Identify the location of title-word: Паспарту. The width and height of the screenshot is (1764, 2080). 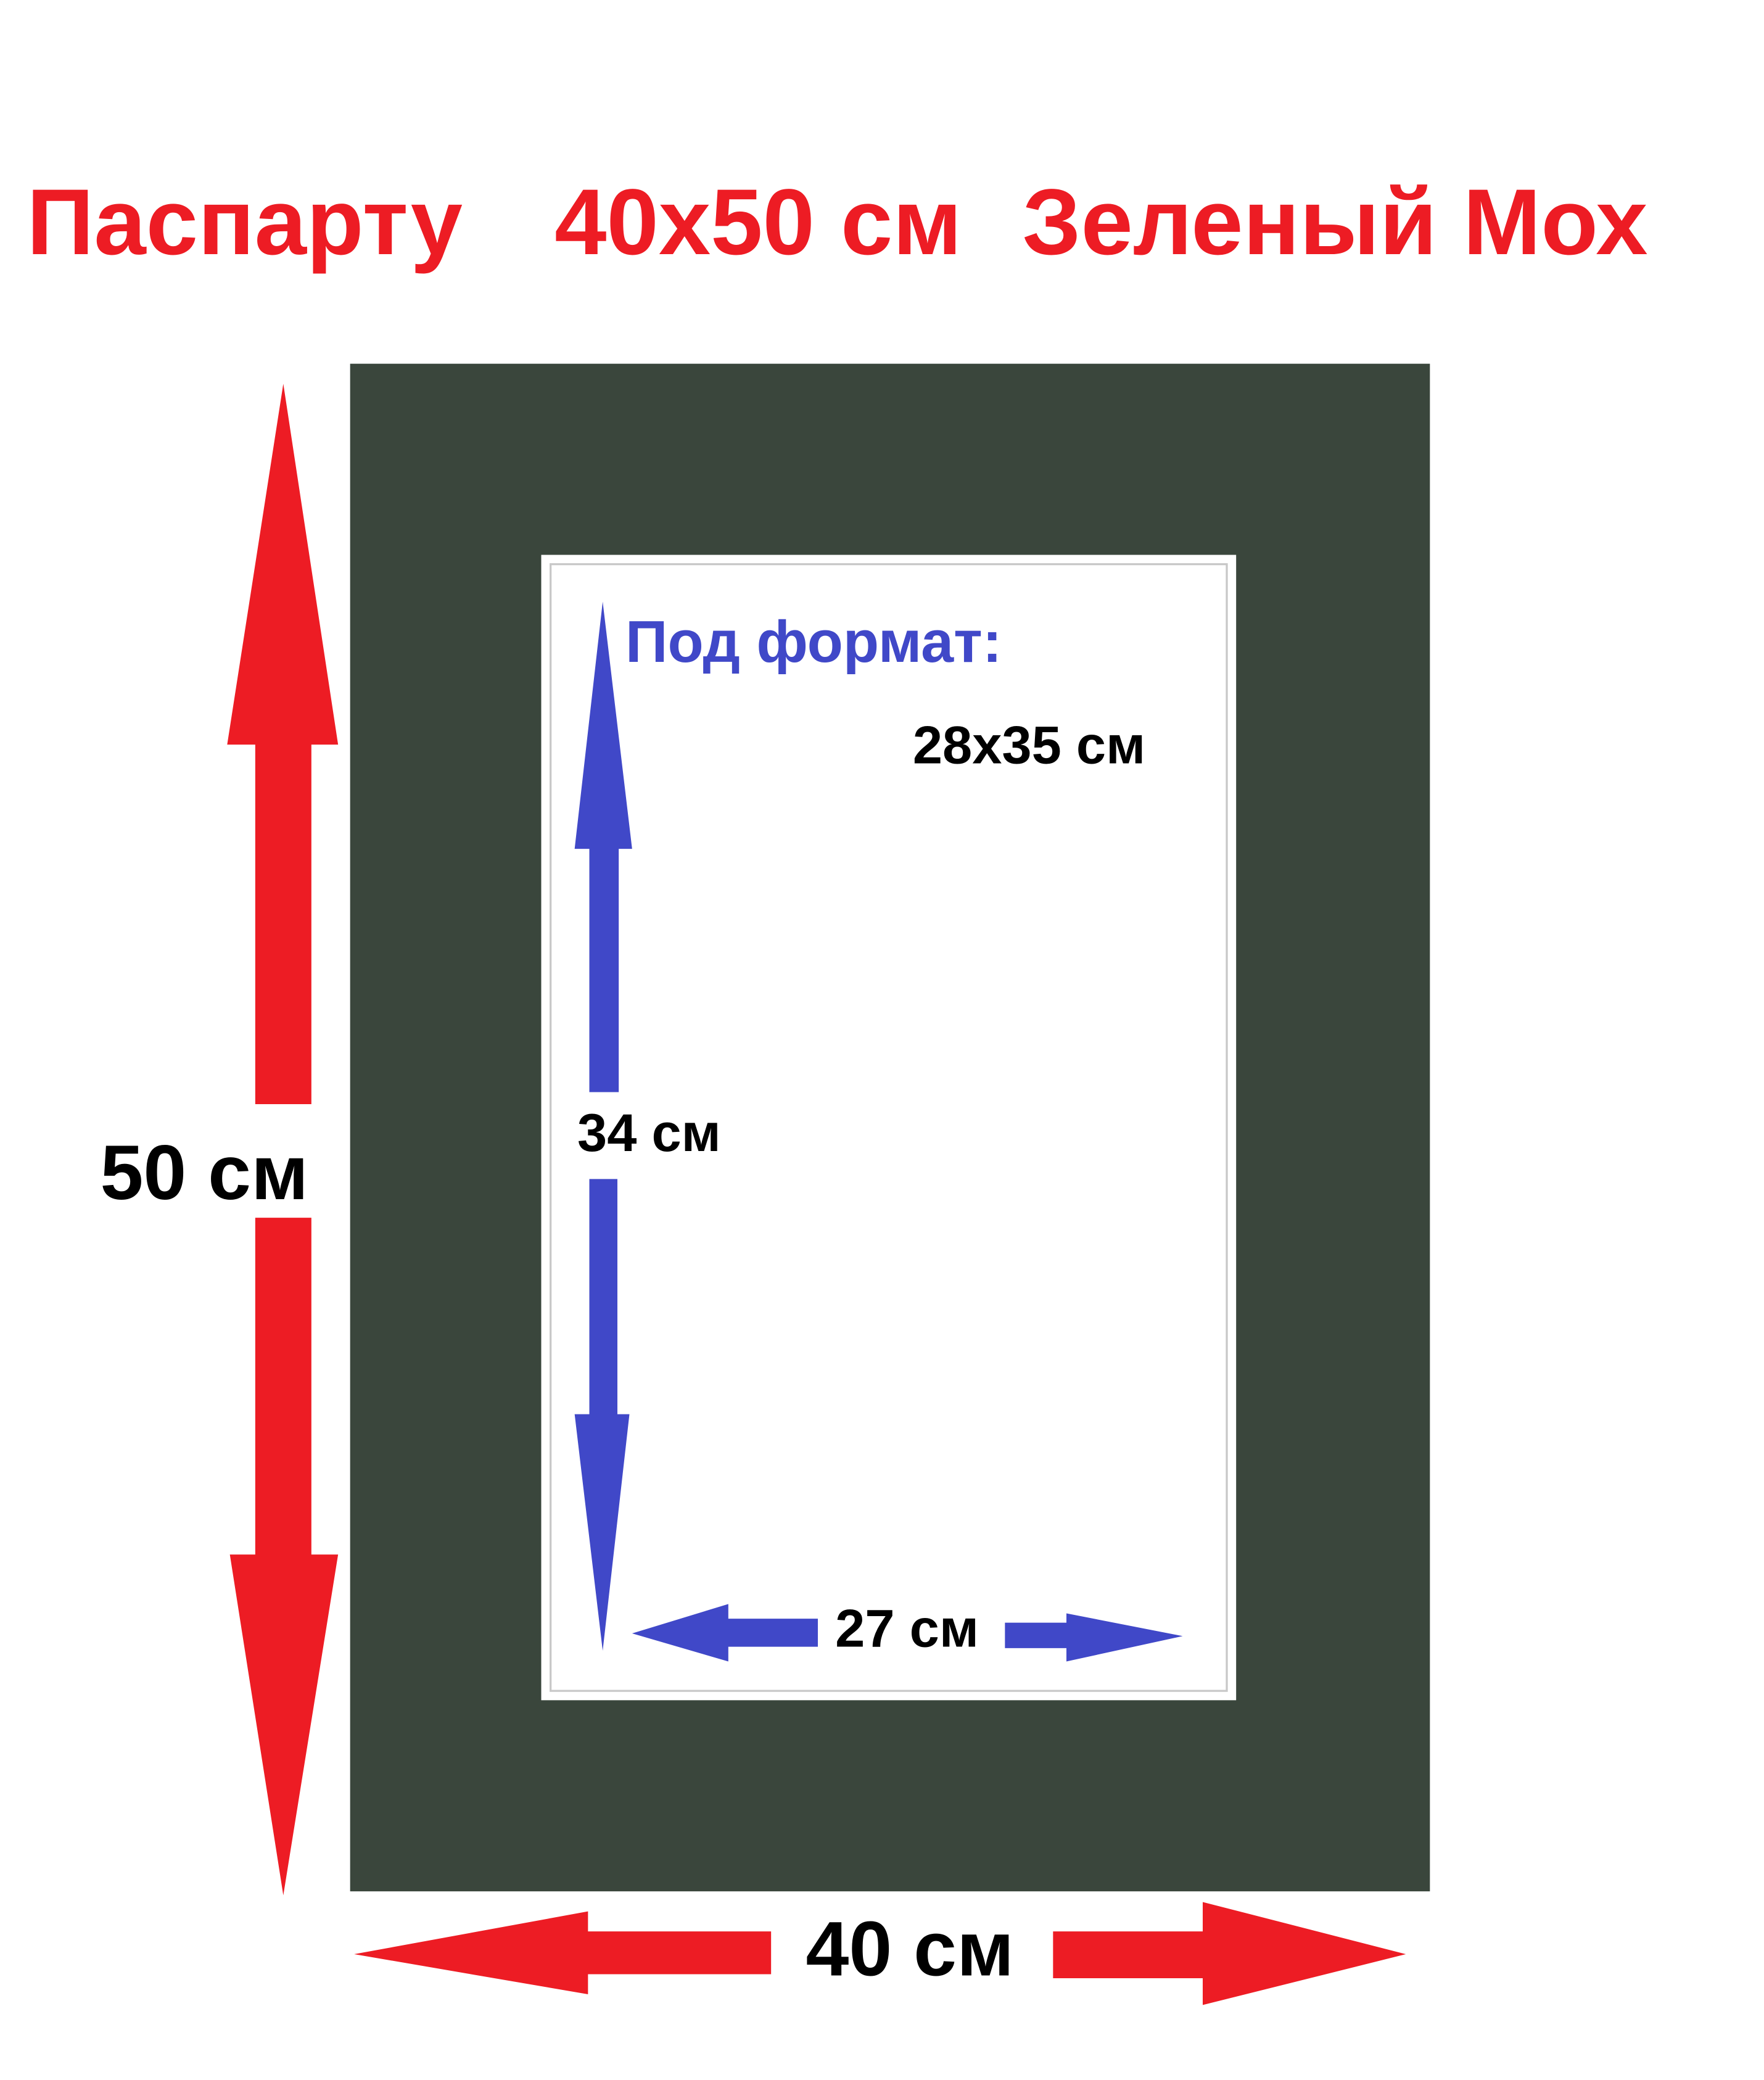
(245, 222).